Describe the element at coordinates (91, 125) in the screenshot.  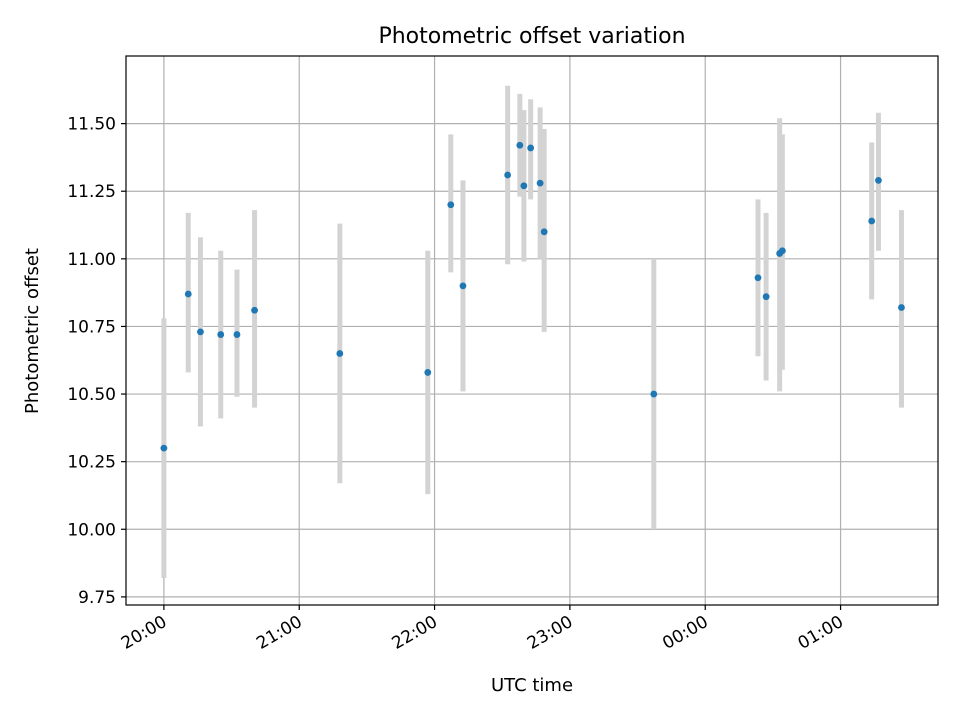
I see `y-tick-label: 11.50` at that location.